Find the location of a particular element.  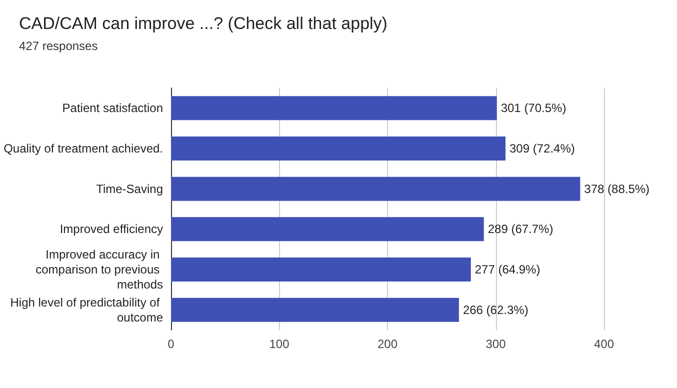

y-tick-label: Quality of treatment achieved. is located at coordinates (83, 149).